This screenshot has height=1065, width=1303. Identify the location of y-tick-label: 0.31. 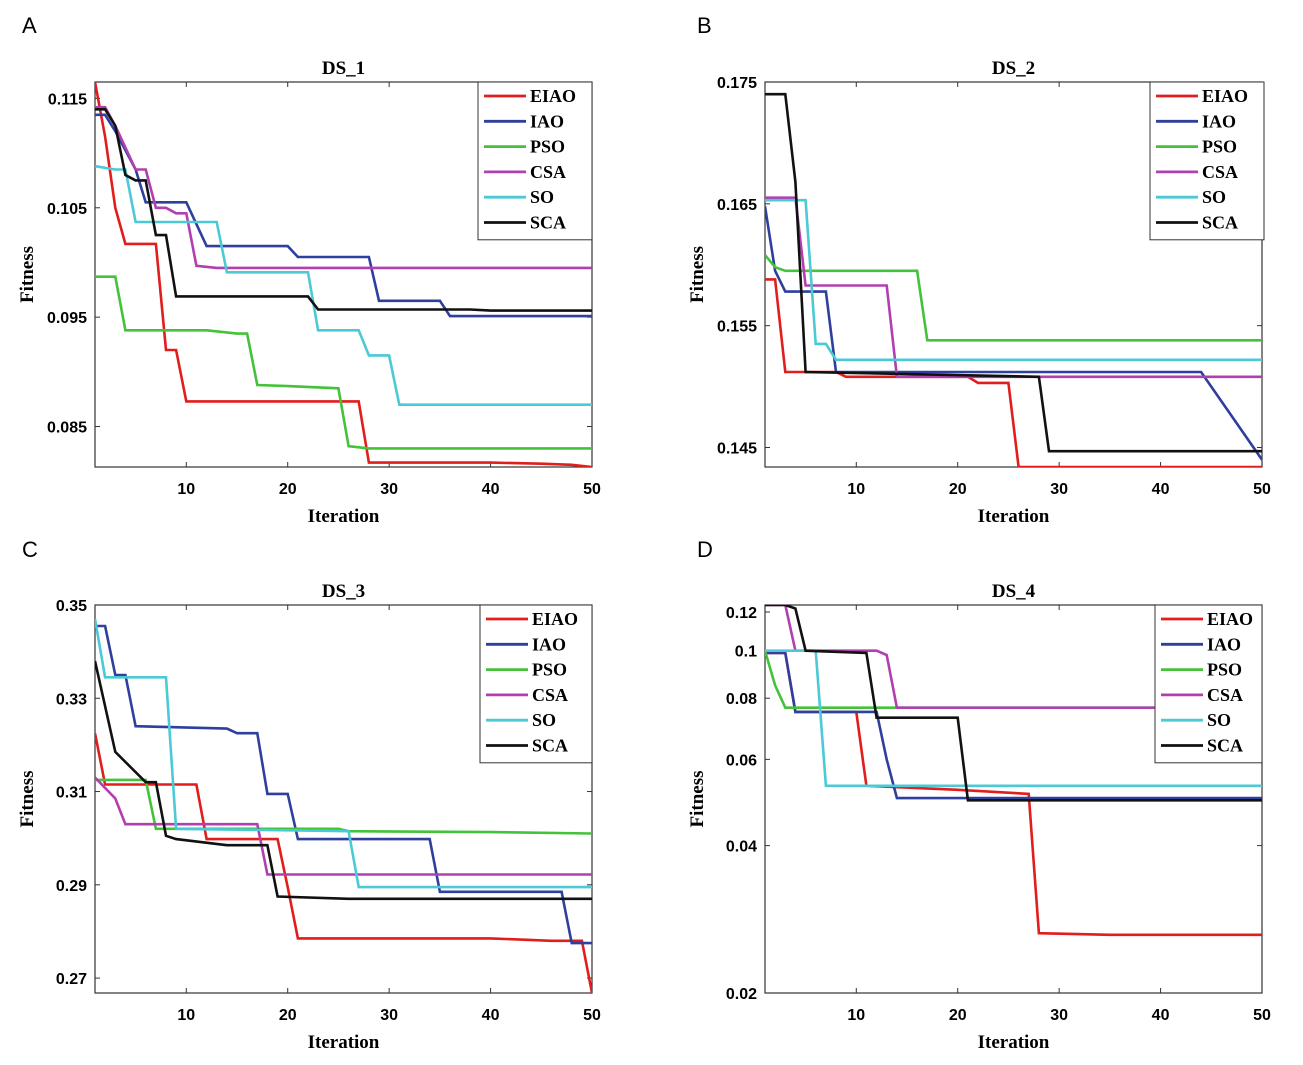
(71, 793).